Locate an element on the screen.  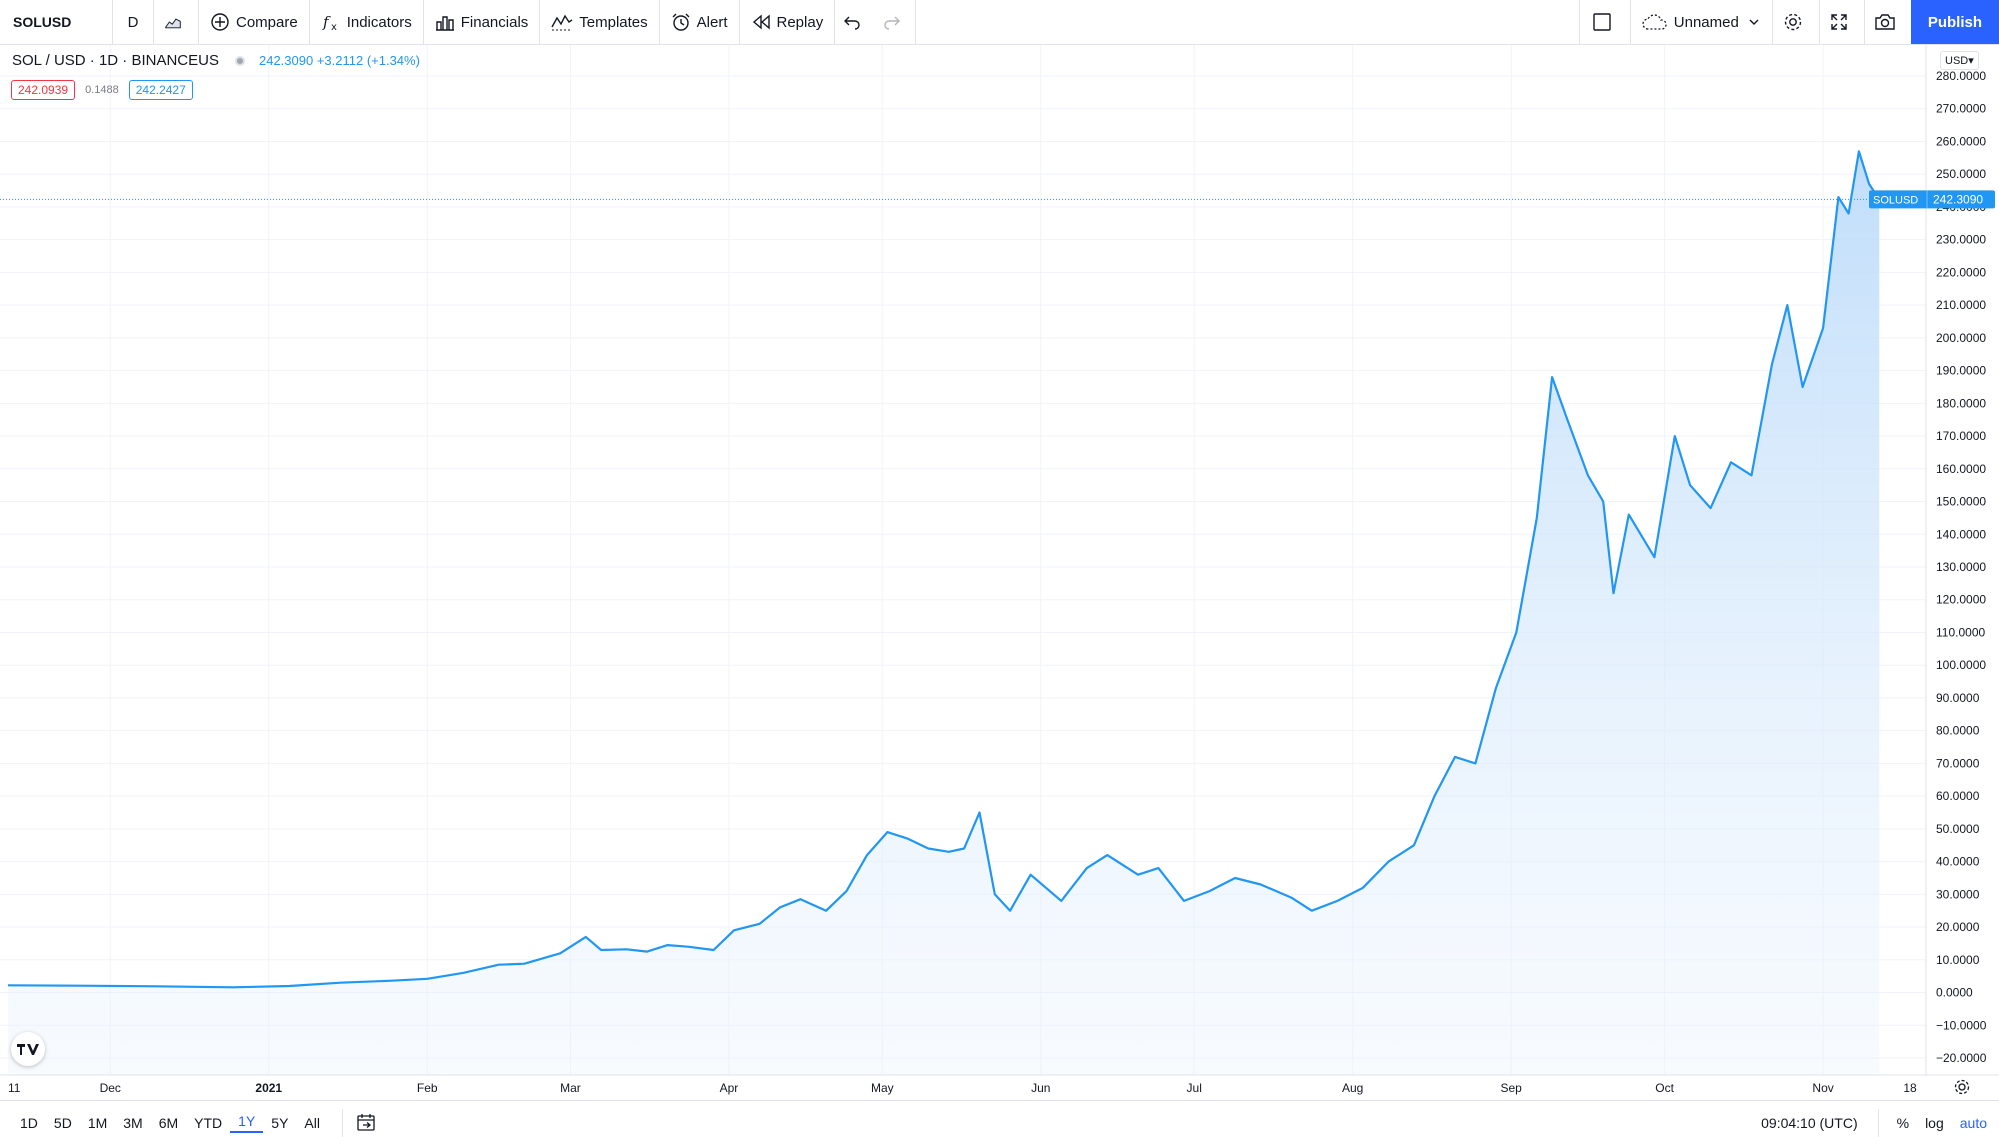
templates-button: Templates is located at coordinates (599, 22).